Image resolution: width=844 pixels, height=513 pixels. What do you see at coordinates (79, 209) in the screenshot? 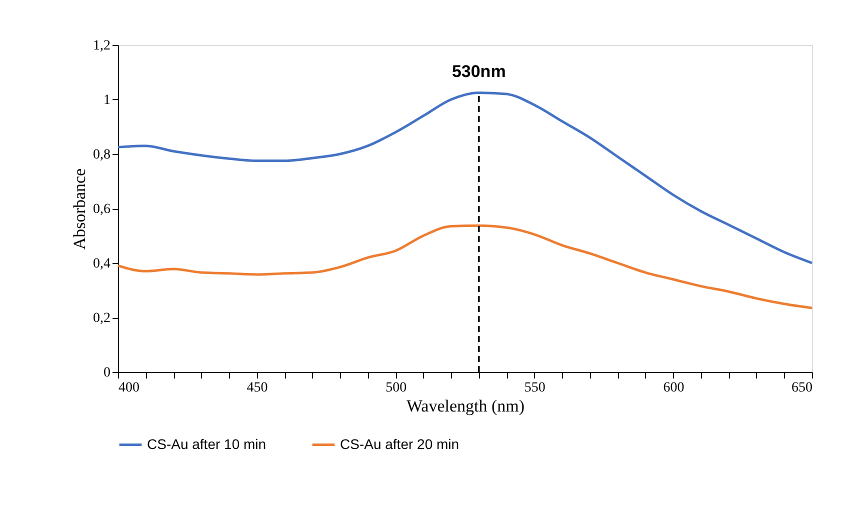
I see `y-axis-title: Absorbance` at bounding box center [79, 209].